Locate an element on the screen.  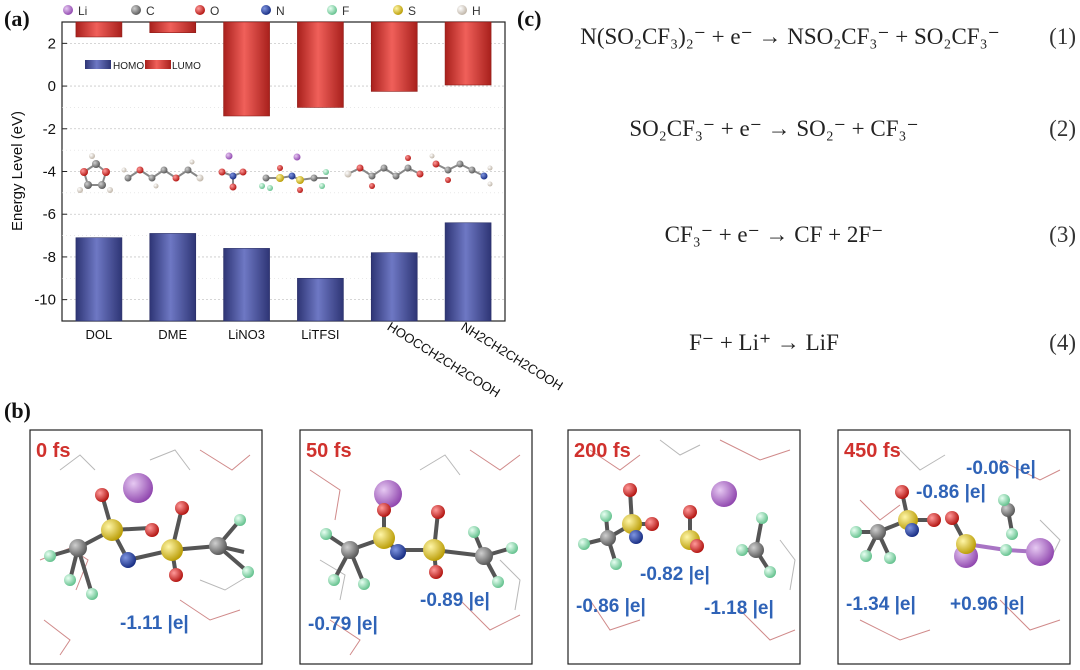
charge-label: -0.89 |e| is located at coordinates (455, 600).